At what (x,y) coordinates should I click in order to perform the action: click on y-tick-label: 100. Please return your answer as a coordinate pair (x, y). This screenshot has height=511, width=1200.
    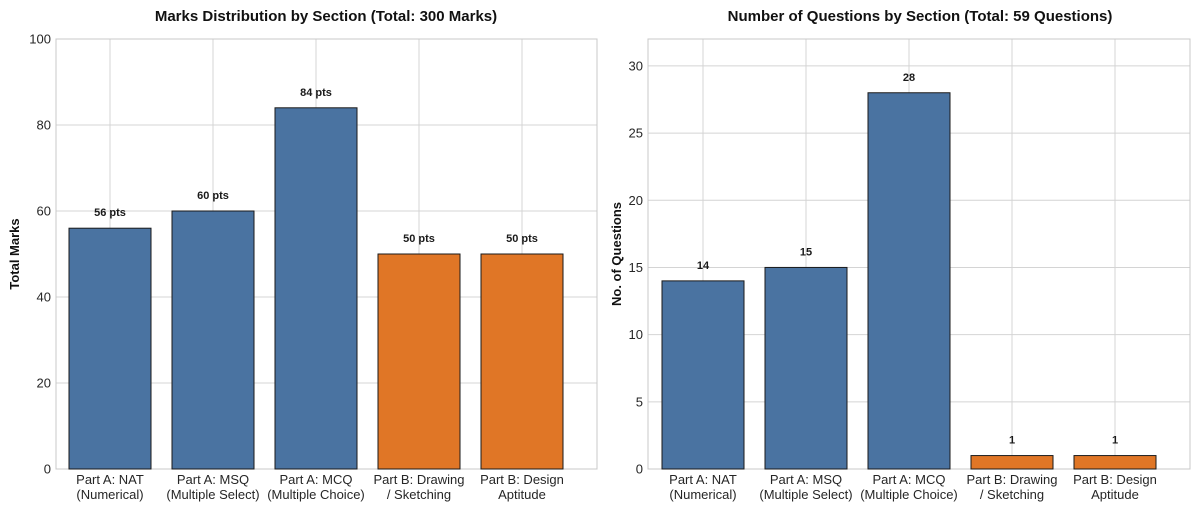
    Looking at the image, I should click on (40, 39).